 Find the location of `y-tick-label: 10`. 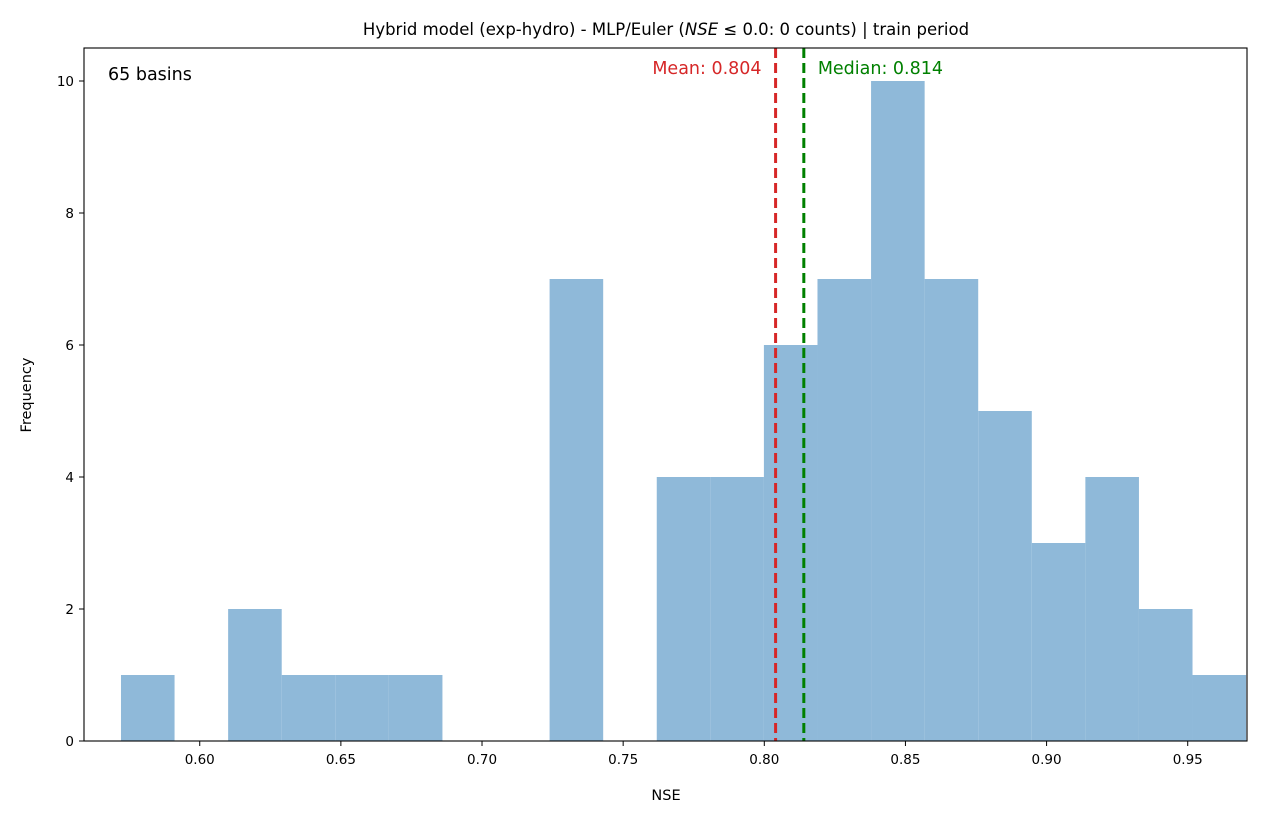

y-tick-label: 10 is located at coordinates (65, 82).